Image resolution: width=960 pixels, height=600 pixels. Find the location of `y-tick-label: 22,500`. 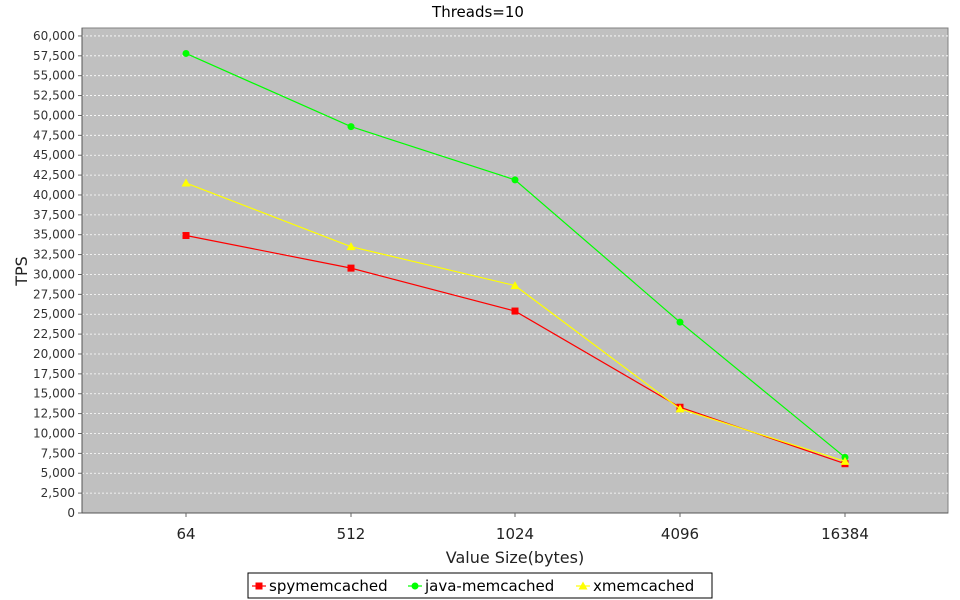

y-tick-label: 22,500 is located at coordinates (54, 334).